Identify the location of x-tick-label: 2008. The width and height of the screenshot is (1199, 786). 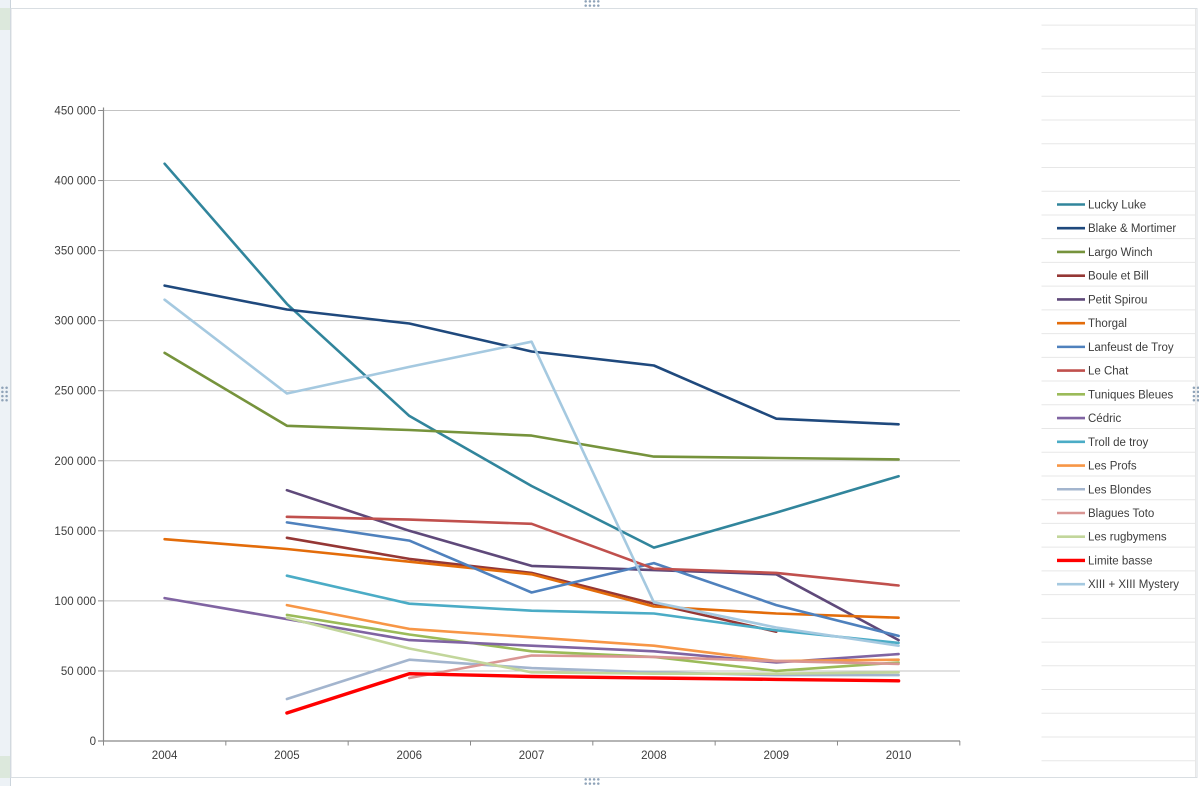
(654, 756).